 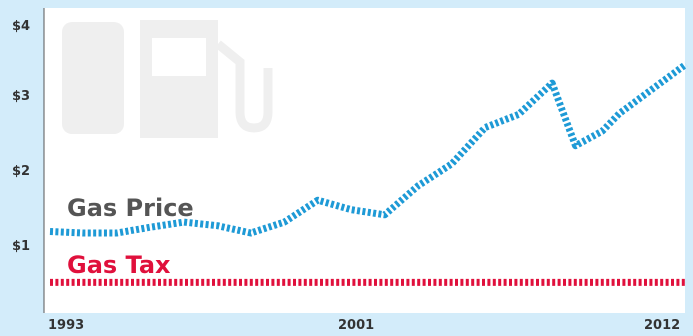 I want to click on series-label-gas-tax: Gas Tax, so click(x=119, y=265).